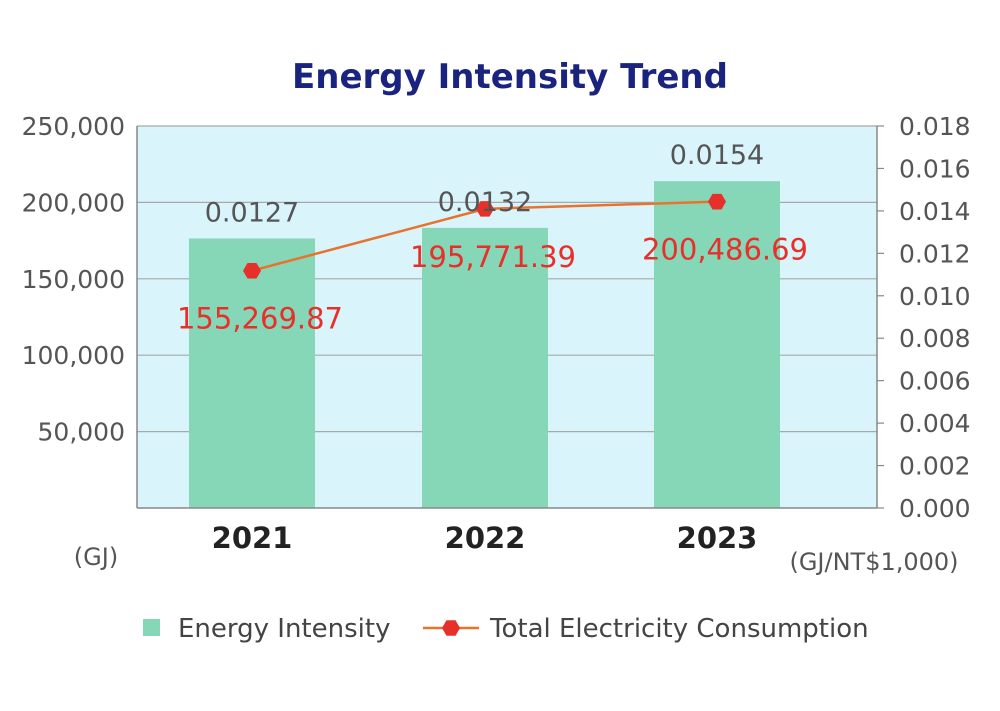  Describe the element at coordinates (935, 211) in the screenshot. I see `right-tick-label: 0.014` at that location.